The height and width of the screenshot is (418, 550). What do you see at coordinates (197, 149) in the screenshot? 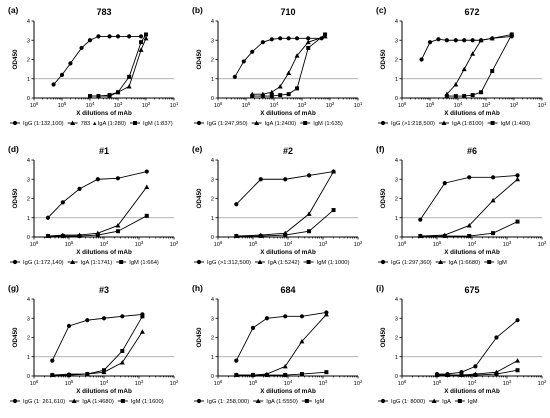
I see `panel-letter: (e)` at bounding box center [197, 149].